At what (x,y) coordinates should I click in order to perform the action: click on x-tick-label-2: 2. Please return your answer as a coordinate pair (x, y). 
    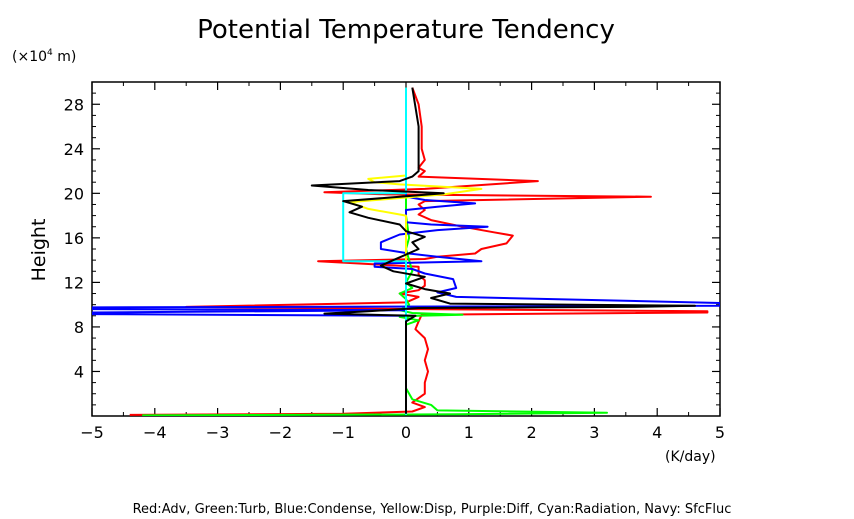
    Looking at the image, I should click on (532, 432).